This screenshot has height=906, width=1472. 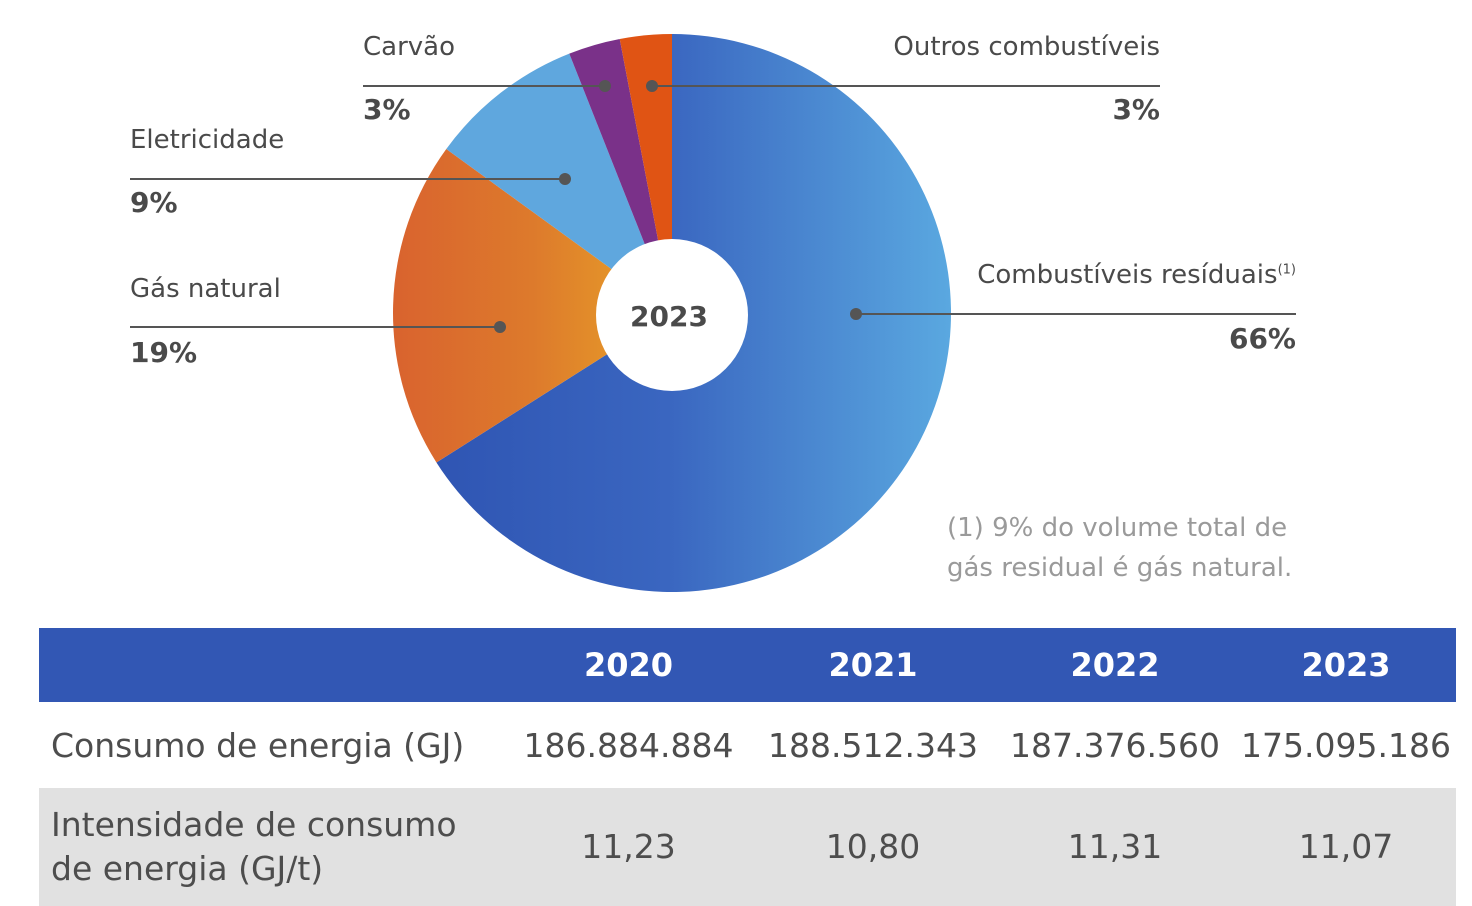 I want to click on slice-value-outros: 3%, so click(x=1136, y=109).